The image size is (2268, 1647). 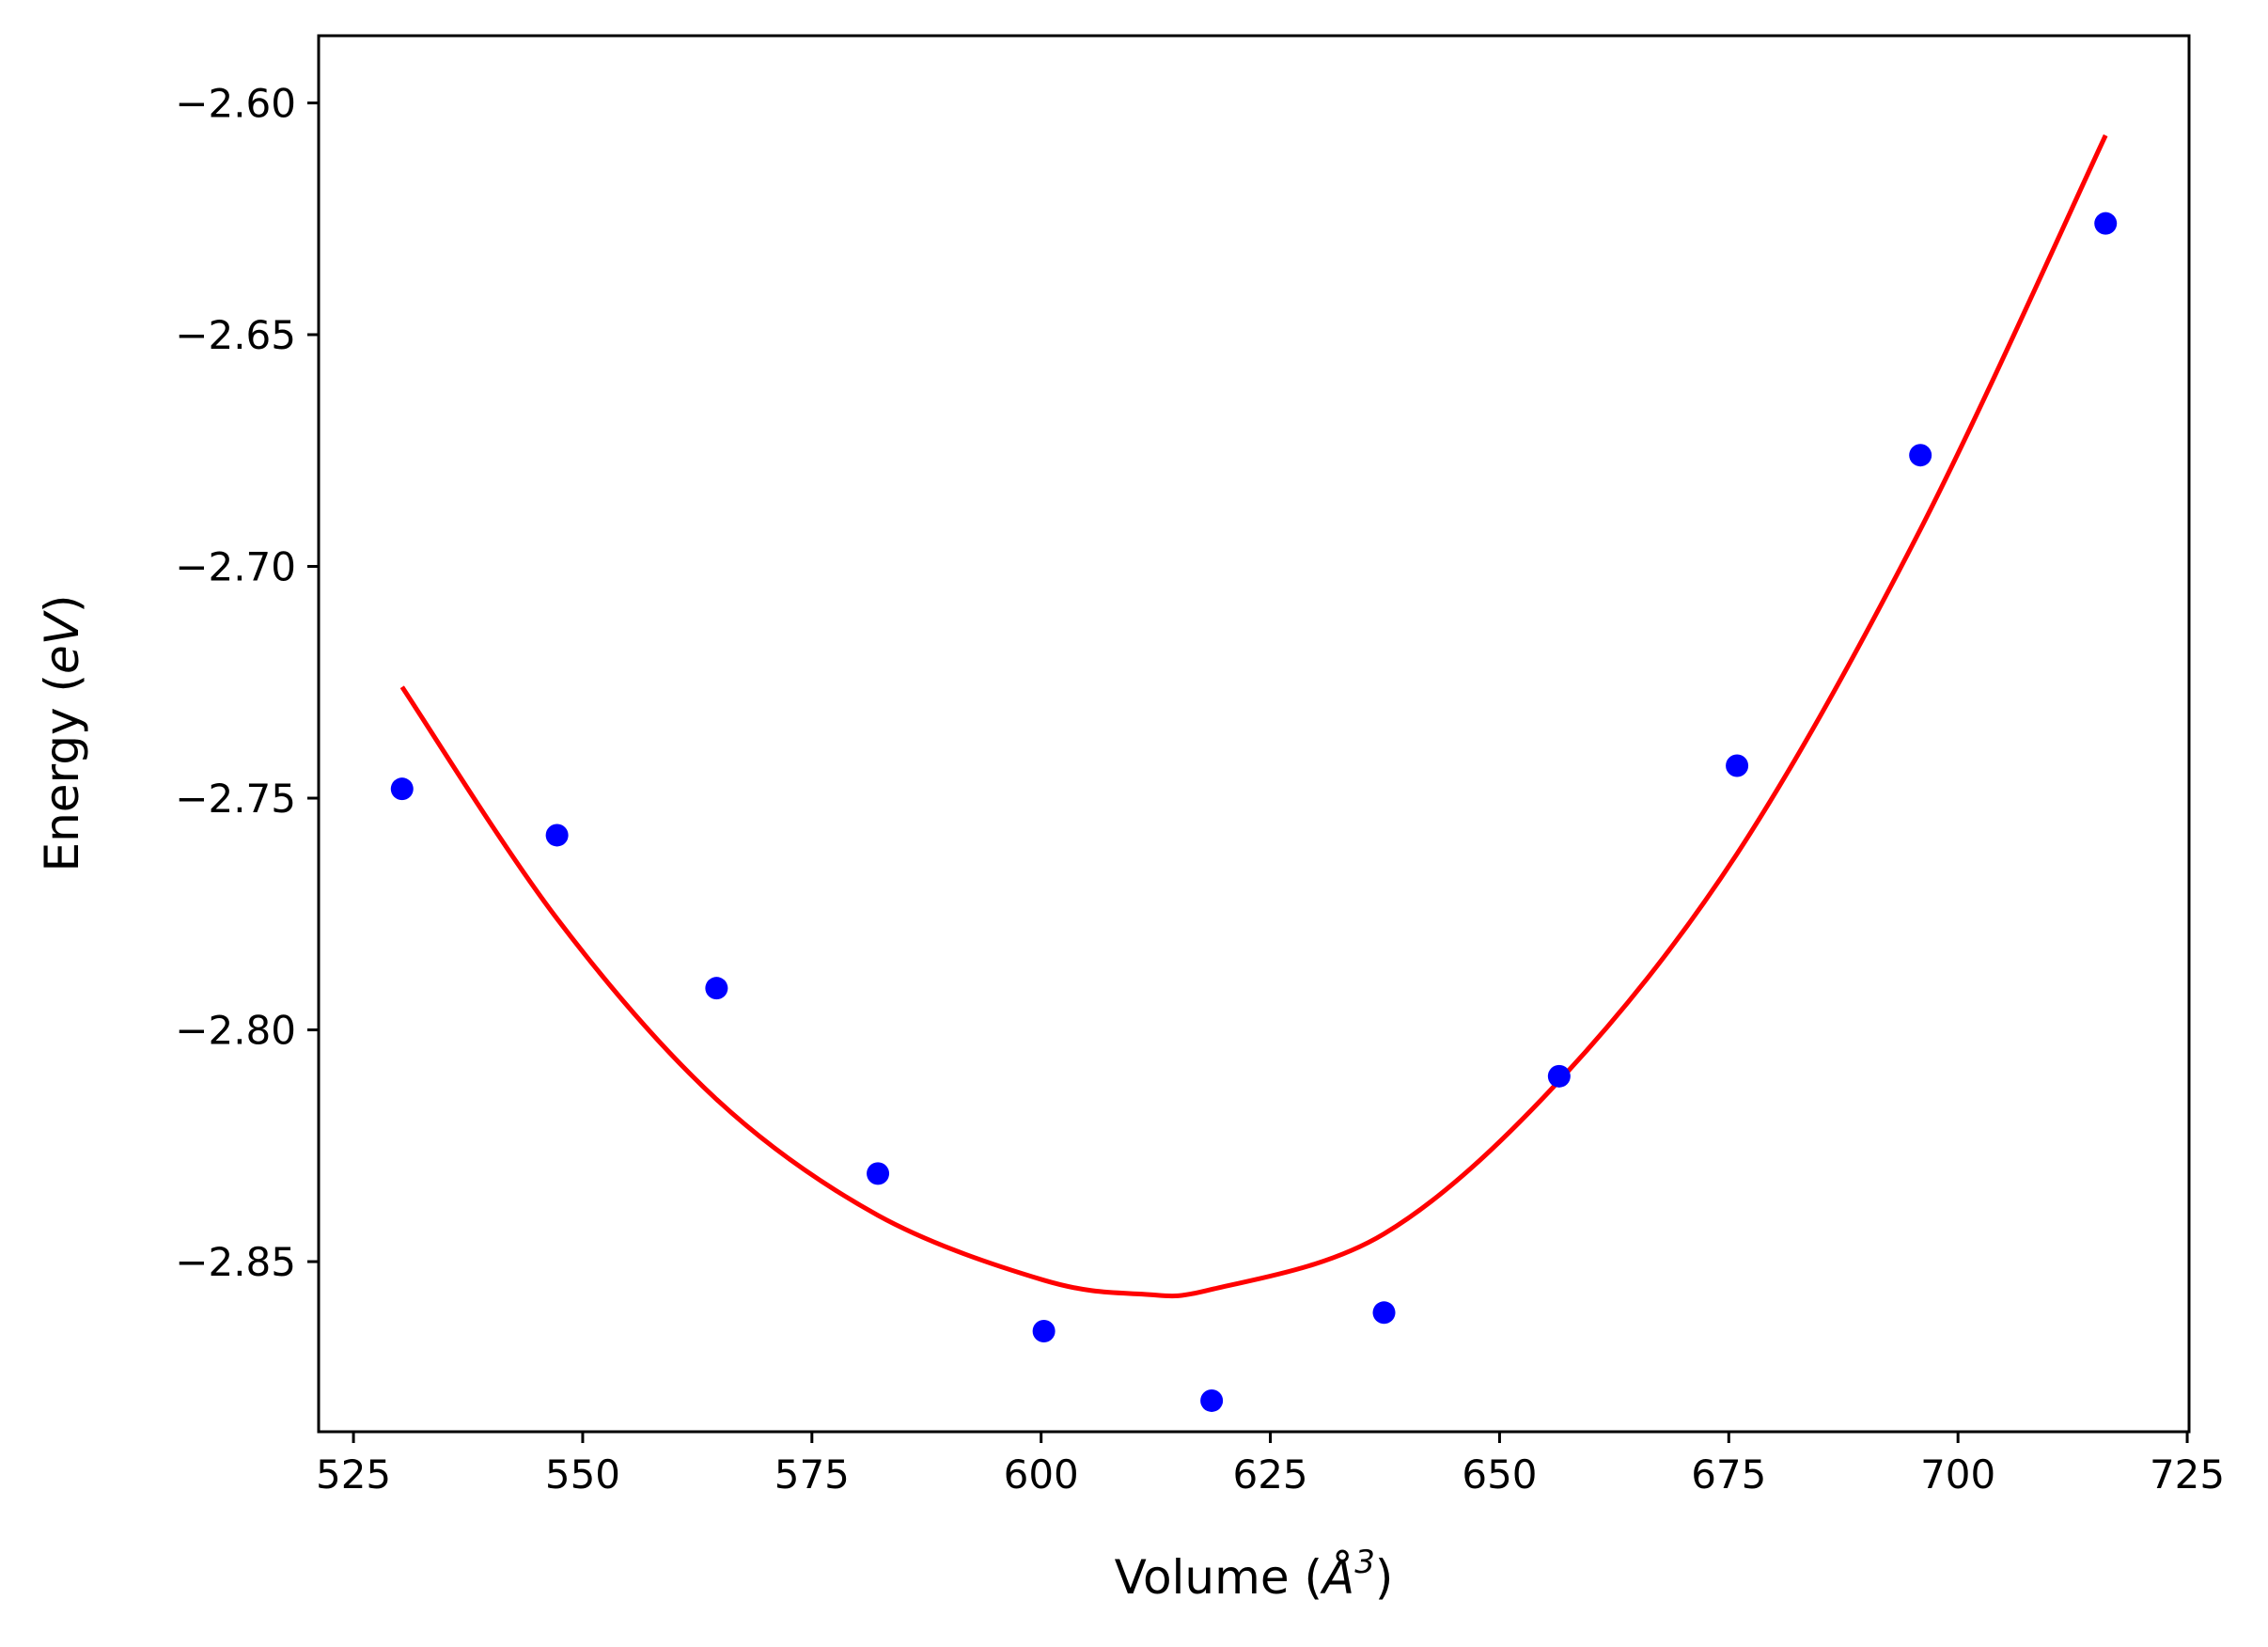 I want to click on x-tick-label: 700, so click(x=1957, y=1474).